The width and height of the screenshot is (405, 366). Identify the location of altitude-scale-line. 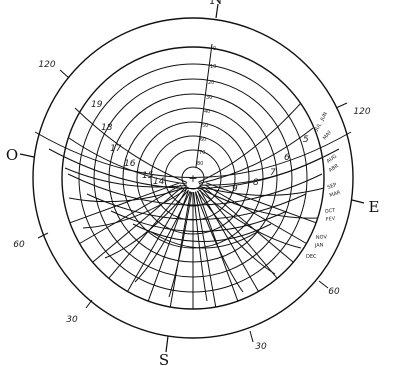
(204, 105).